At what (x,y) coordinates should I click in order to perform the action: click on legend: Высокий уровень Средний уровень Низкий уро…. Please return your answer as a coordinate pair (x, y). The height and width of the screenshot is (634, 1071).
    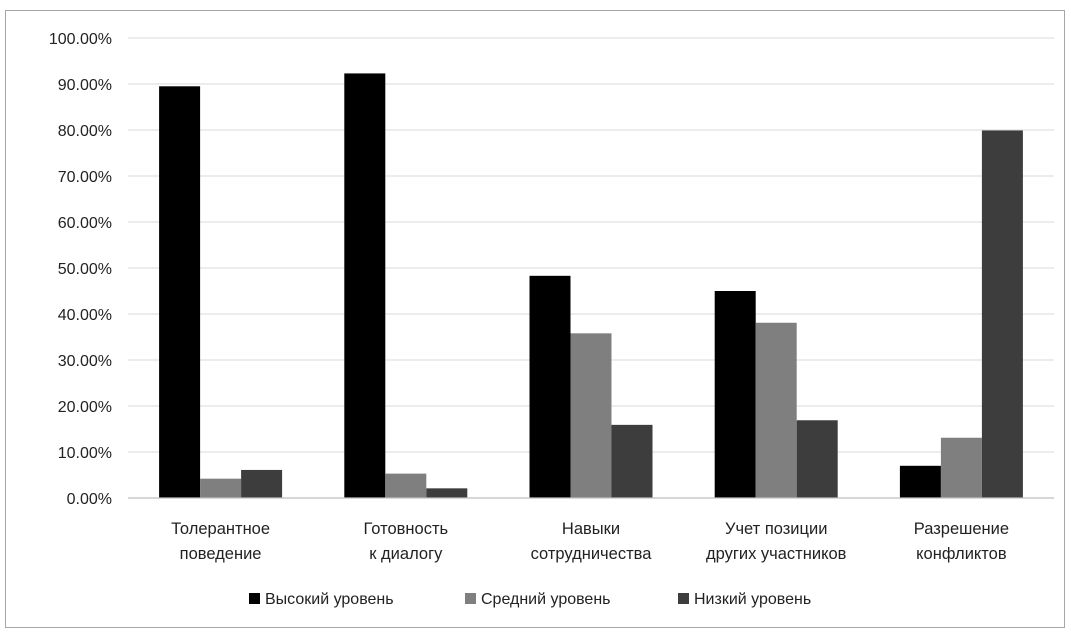
    Looking at the image, I should click on (530, 599).